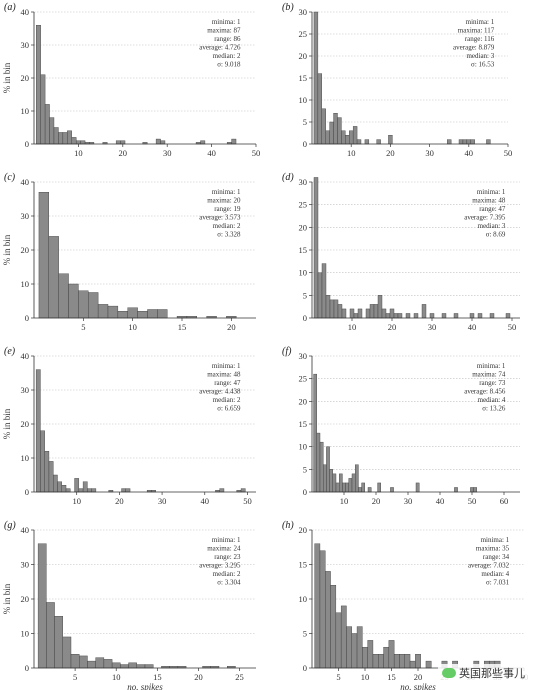 This screenshot has height=690, width=535. Describe the element at coordinates (224, 549) in the screenshot. I see `stats-line: maxima: 24` at that location.